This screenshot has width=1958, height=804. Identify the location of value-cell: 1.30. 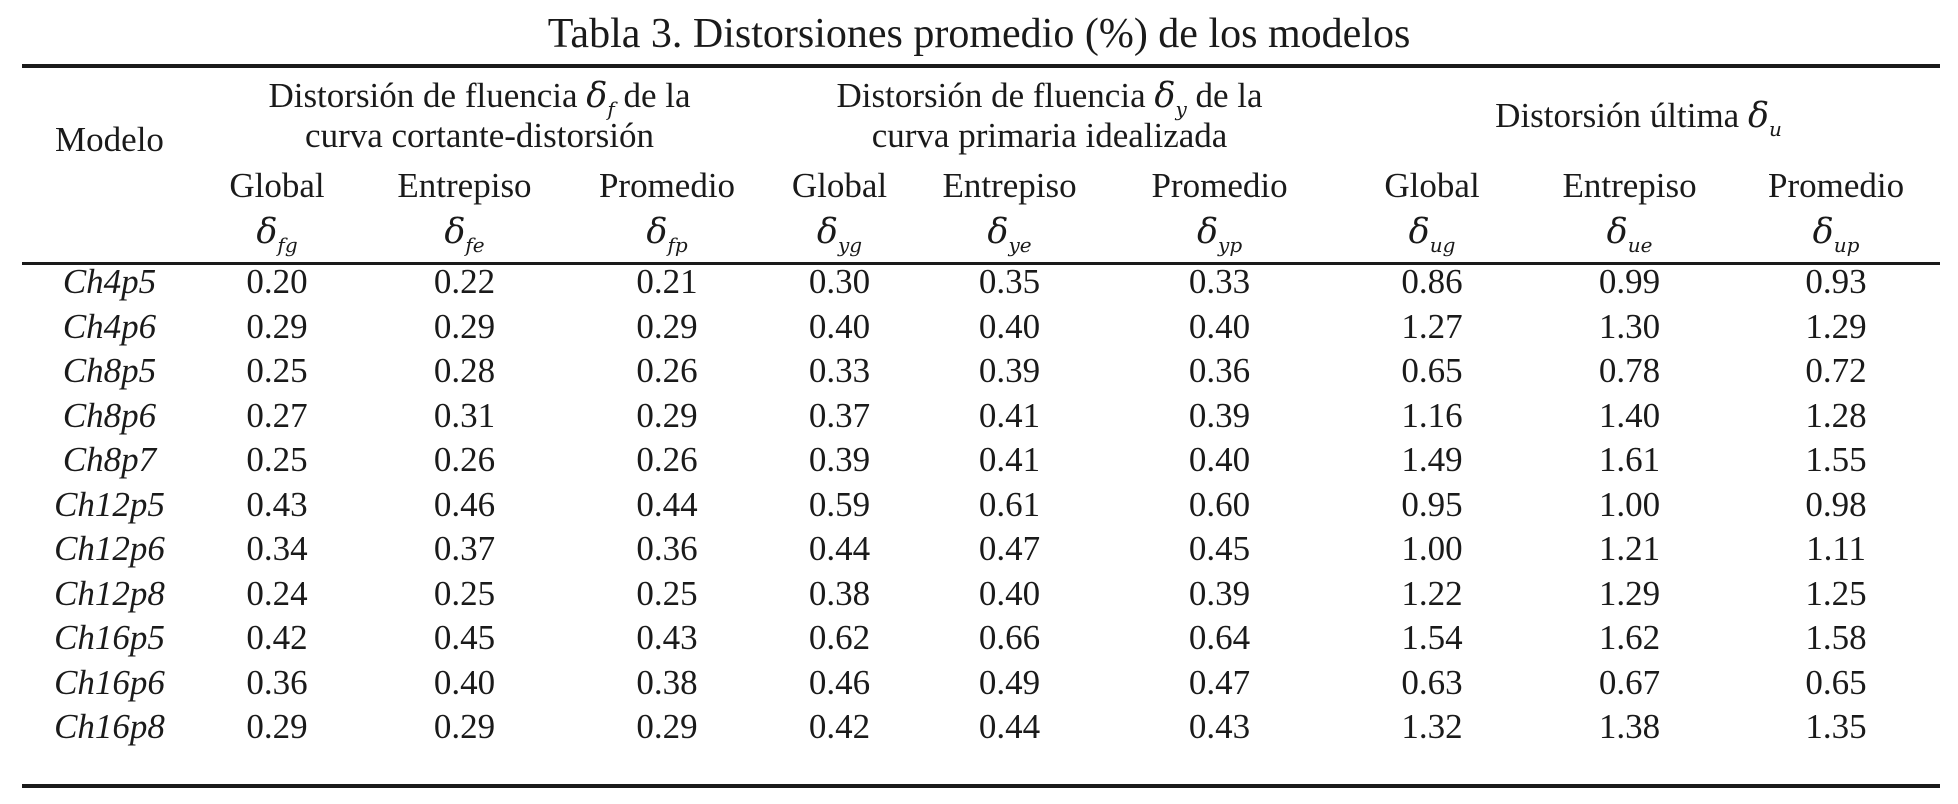
(1629, 326).